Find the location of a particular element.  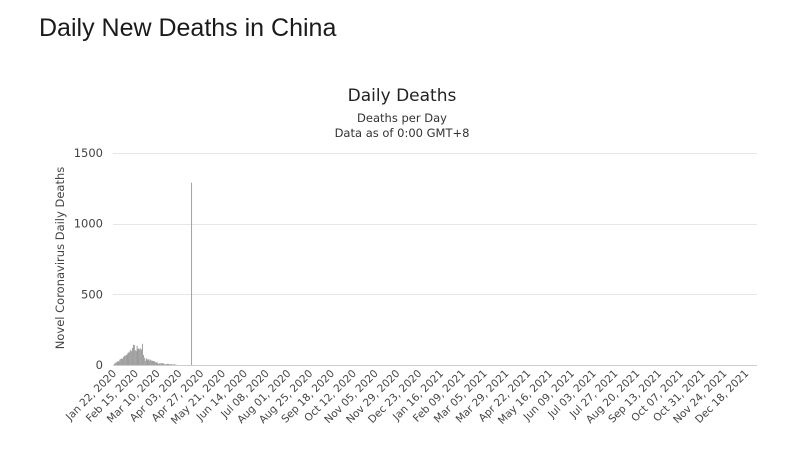

y-tick-label: 1000 is located at coordinates (88, 224).